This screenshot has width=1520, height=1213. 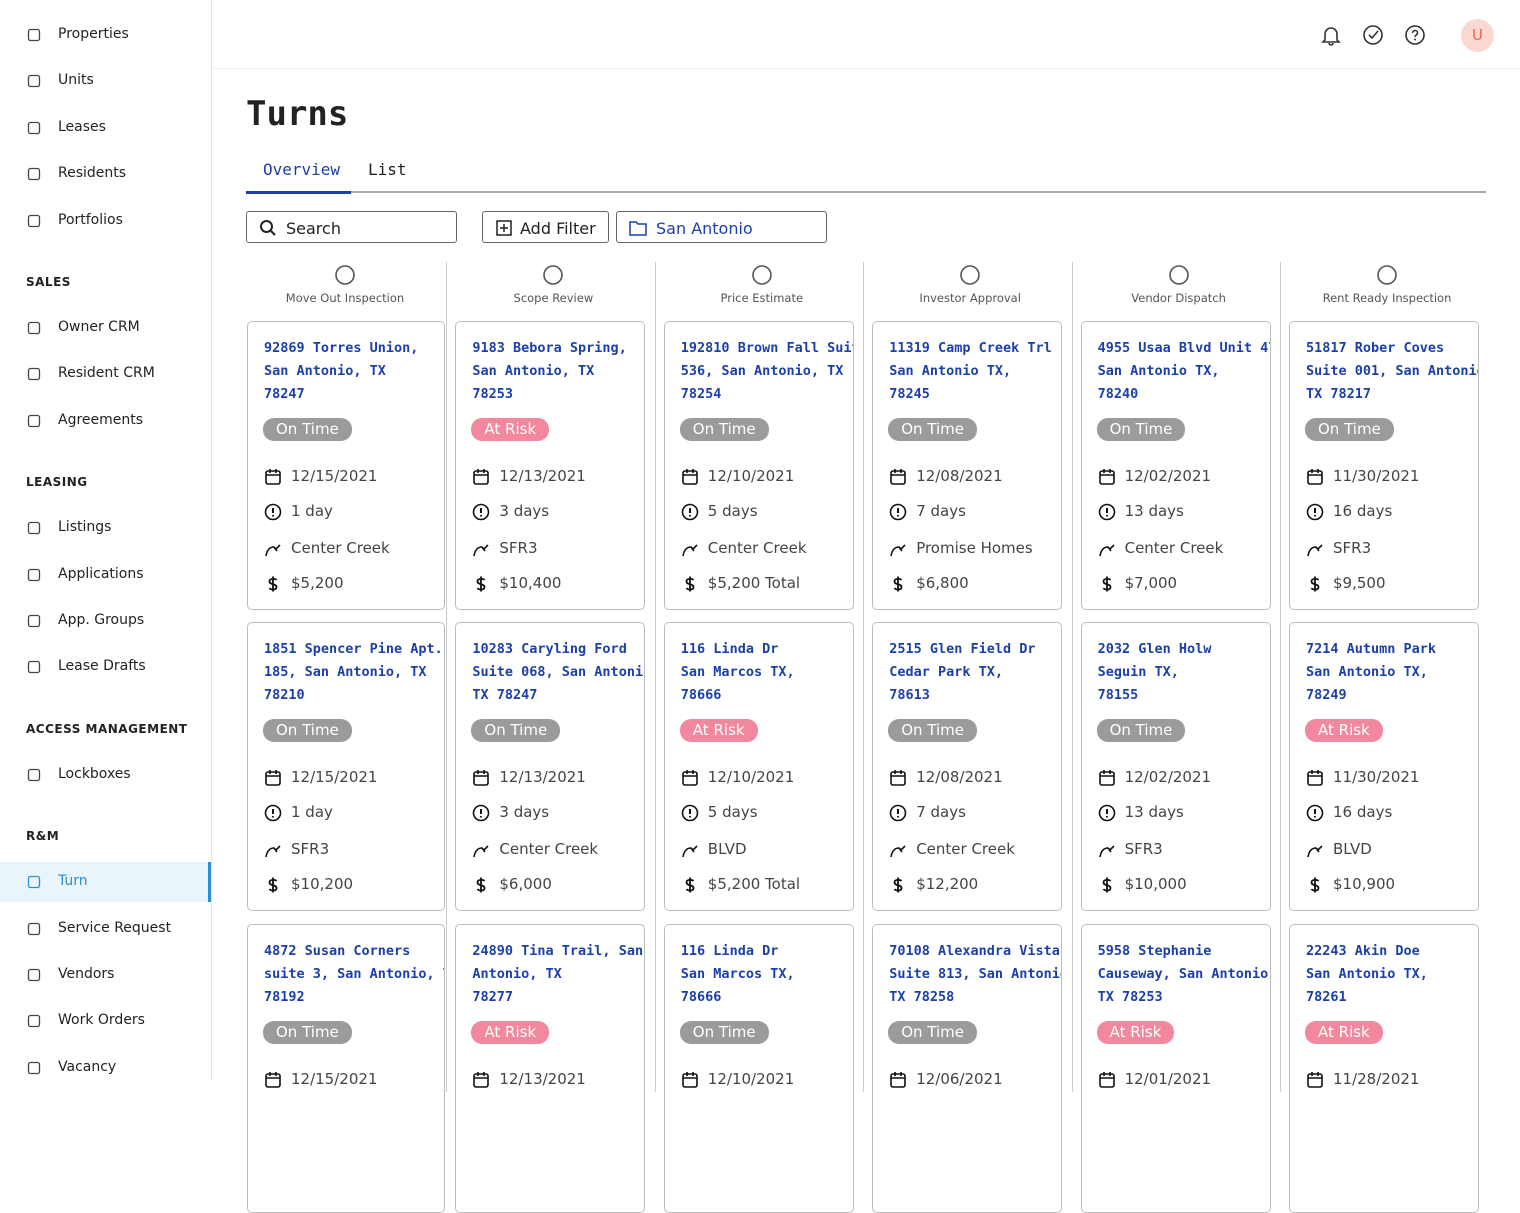 I want to click on nav-item: Agreements, so click(x=105, y=421).